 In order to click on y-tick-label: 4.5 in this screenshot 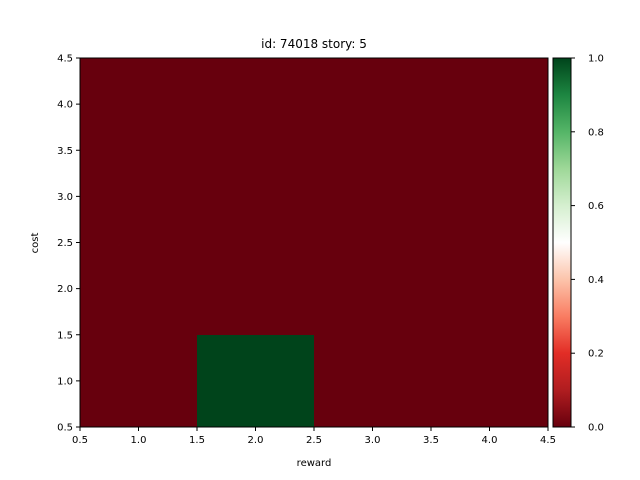, I will do `click(65, 59)`.